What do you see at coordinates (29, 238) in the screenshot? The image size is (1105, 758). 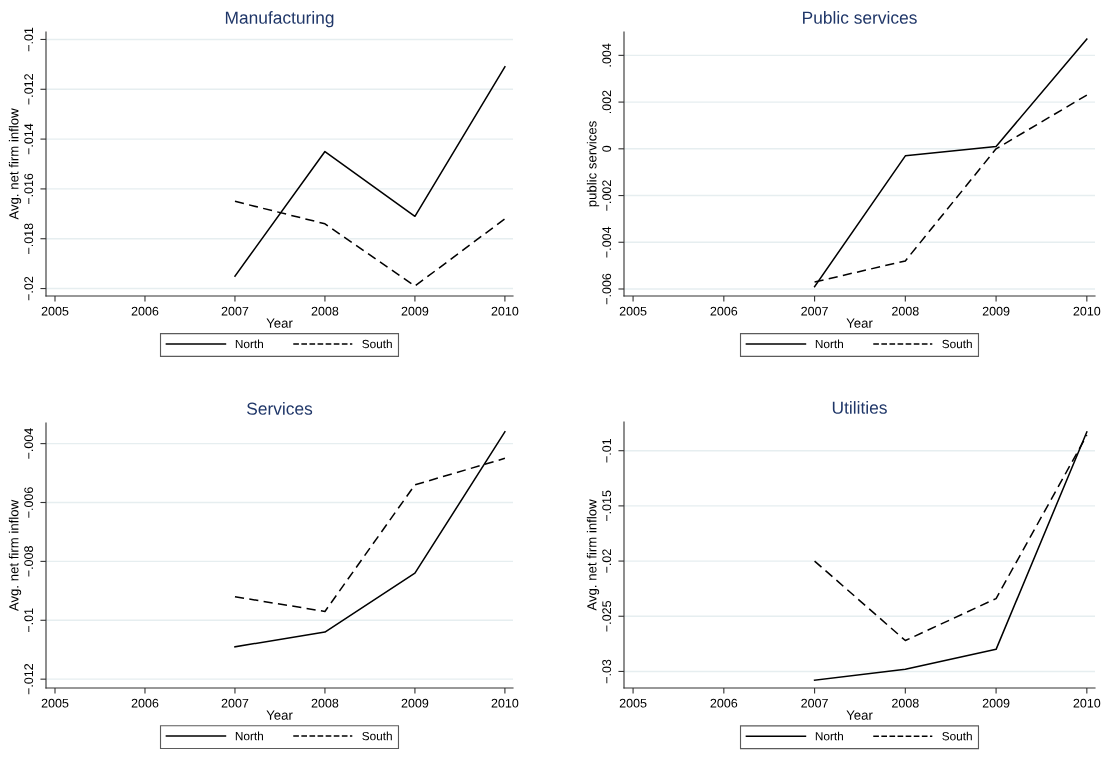 I see `y-tick-label: −.018` at bounding box center [29, 238].